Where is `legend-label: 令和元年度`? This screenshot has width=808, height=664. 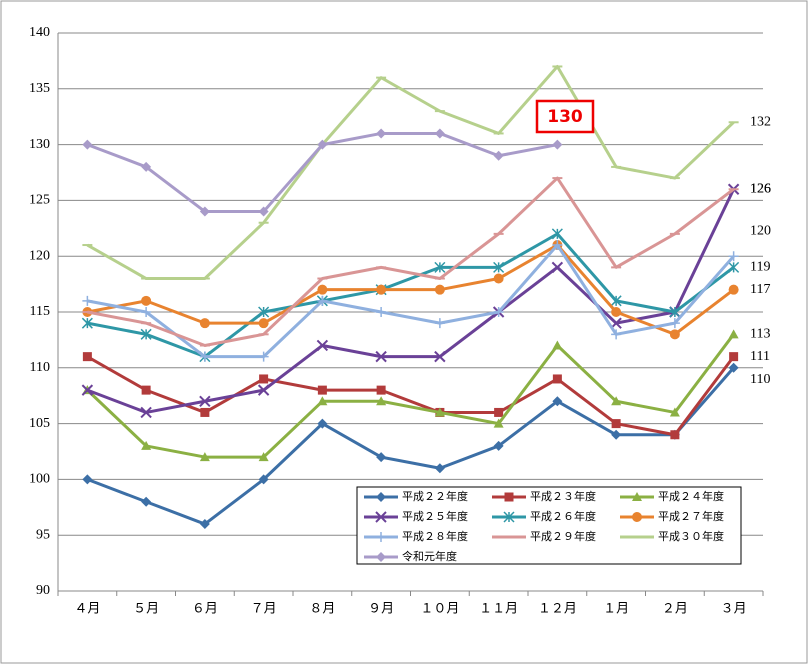
legend-label: 令和元年度 is located at coordinates (429, 556).